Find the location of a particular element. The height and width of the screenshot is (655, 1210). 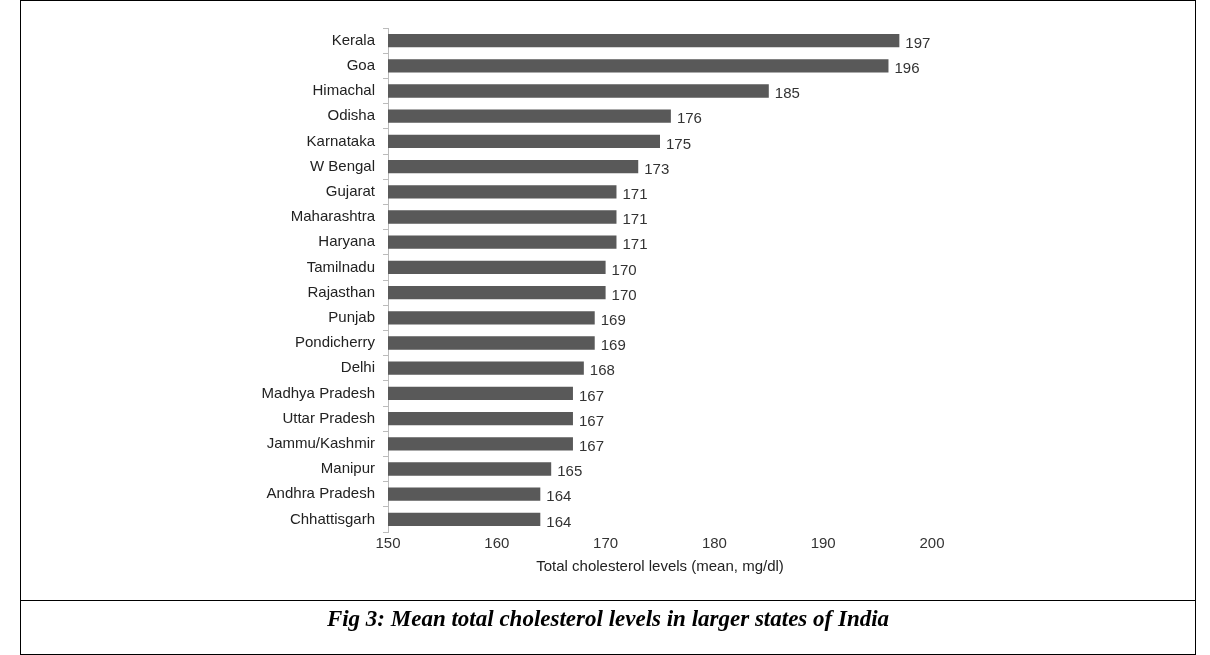

text: Fig 3: Mean total cholesterol levels in larger states of India is located at coordinates (608, 619).